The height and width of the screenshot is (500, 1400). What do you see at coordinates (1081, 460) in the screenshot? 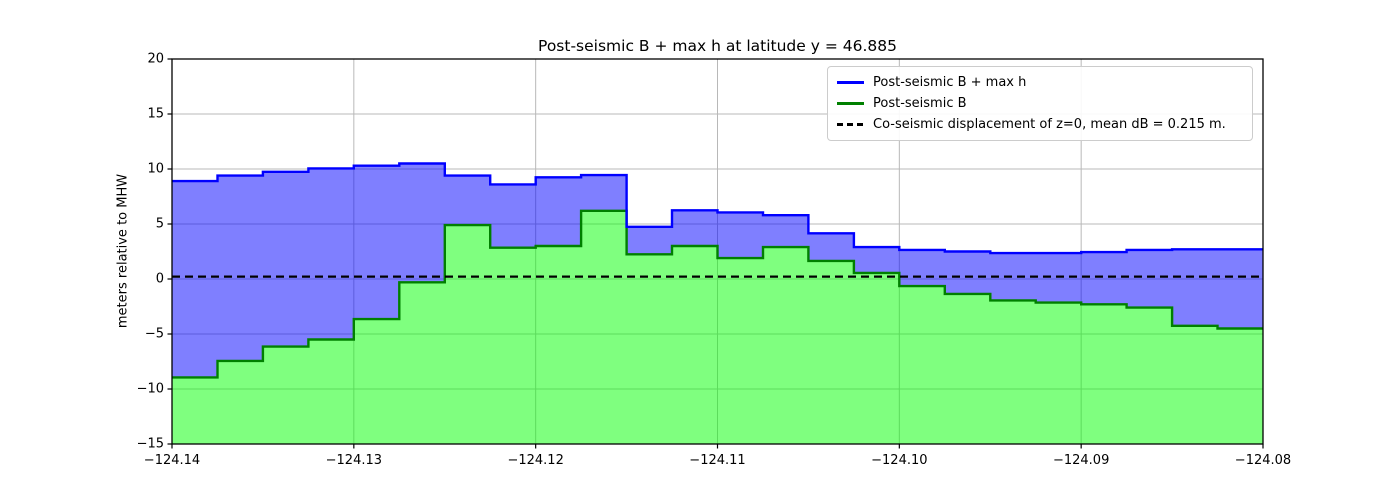
I see `x-tick-label: −124.09` at bounding box center [1081, 460].